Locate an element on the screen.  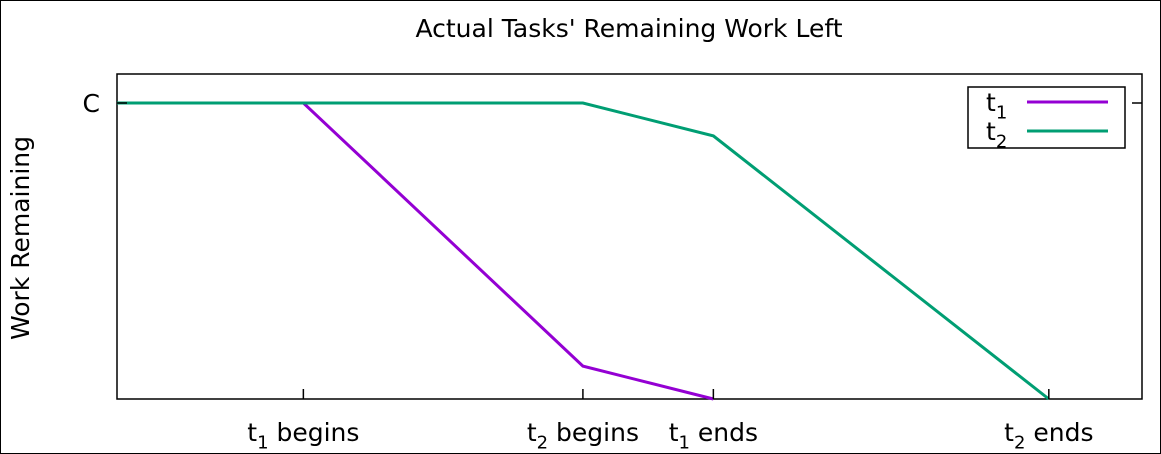
chart-title: Actual Tasks' Remaining Work Left is located at coordinates (628, 28).